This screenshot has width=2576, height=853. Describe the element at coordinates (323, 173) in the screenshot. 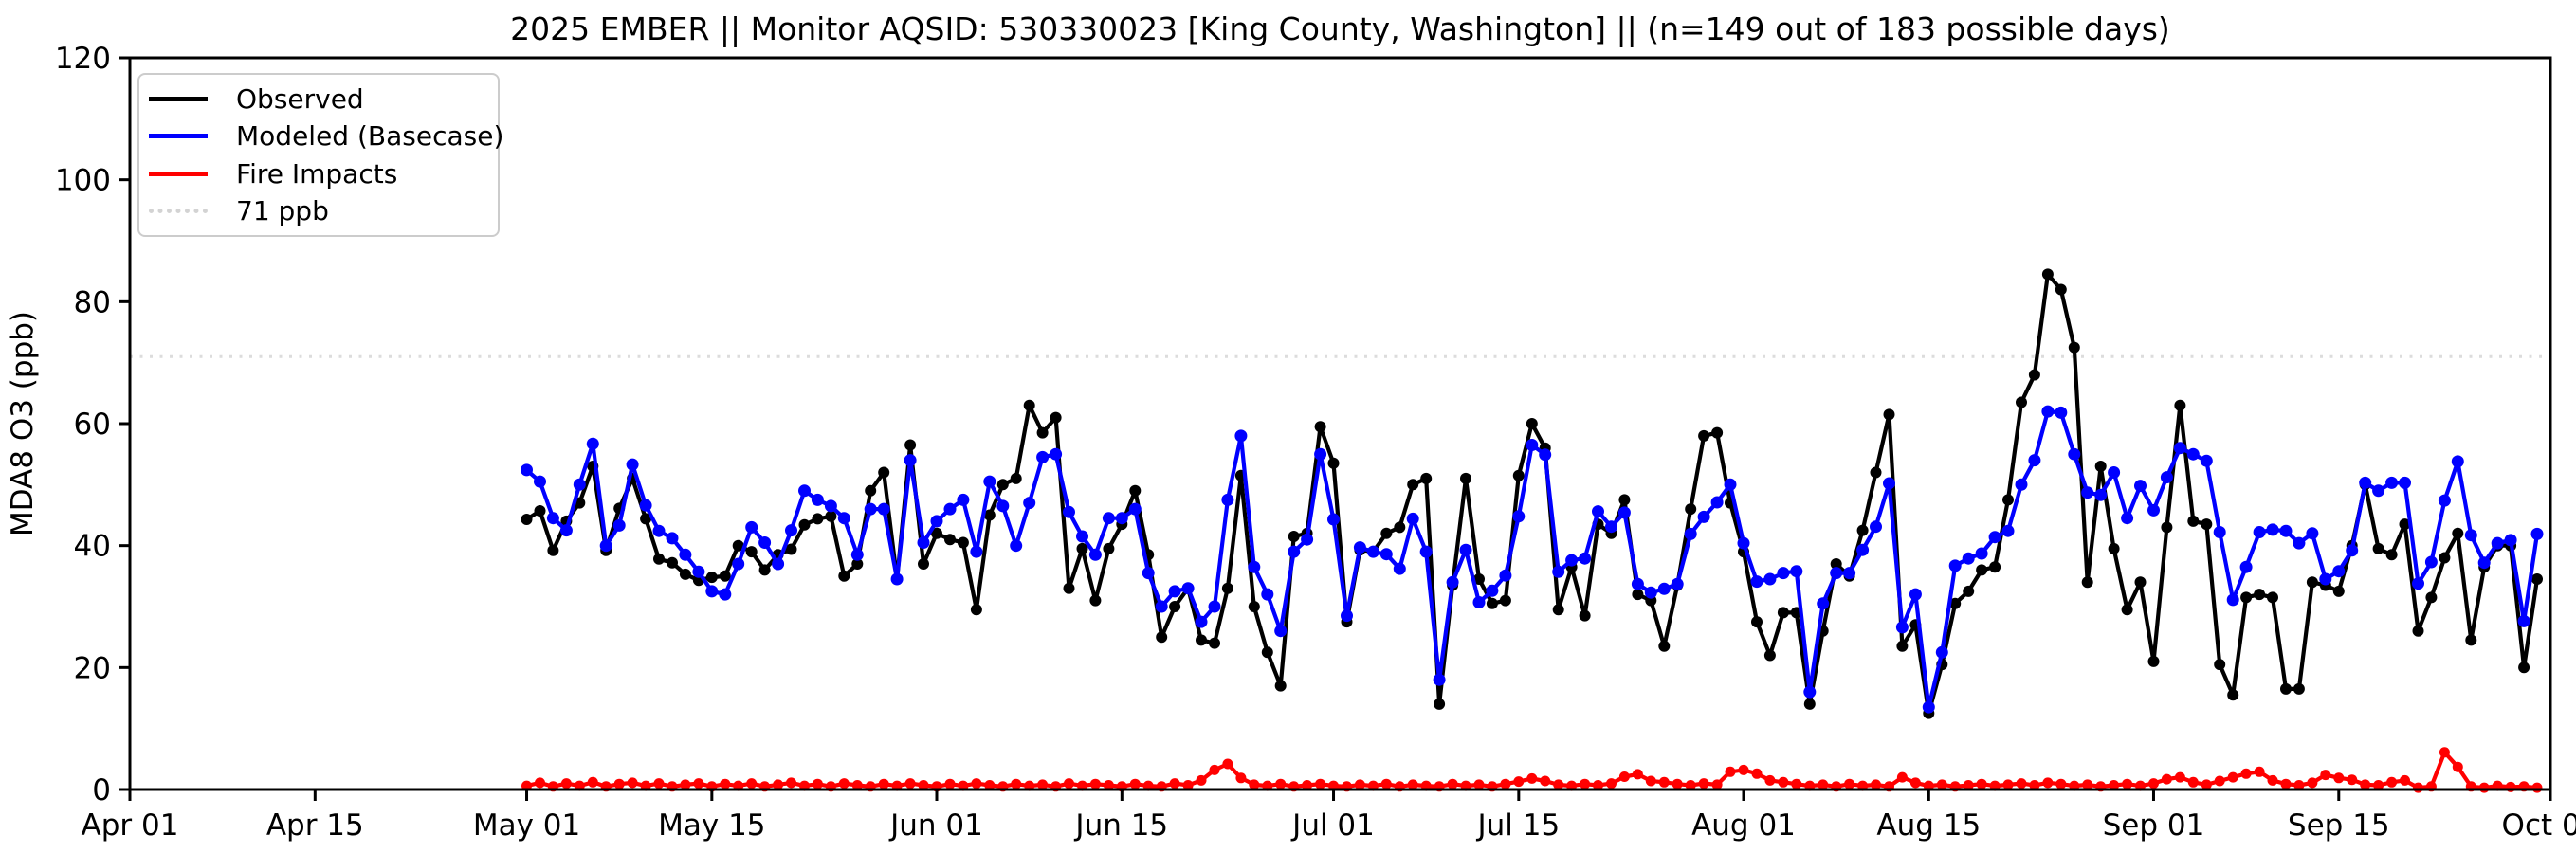

I see `legend-item-fire: Fire Impacts` at that location.